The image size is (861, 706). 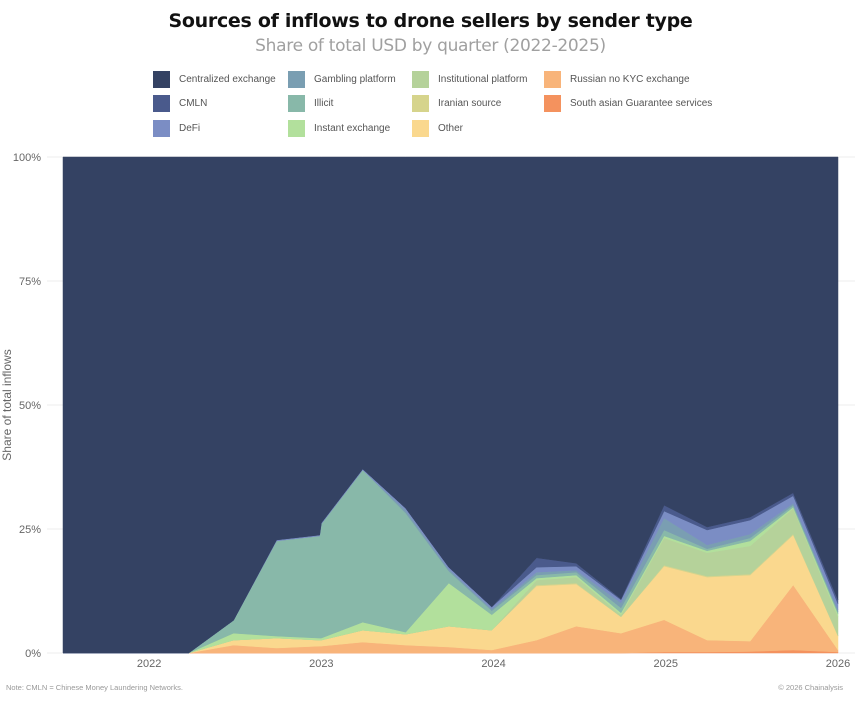 What do you see at coordinates (451, 128) in the screenshot?
I see `legend-label: Other` at bounding box center [451, 128].